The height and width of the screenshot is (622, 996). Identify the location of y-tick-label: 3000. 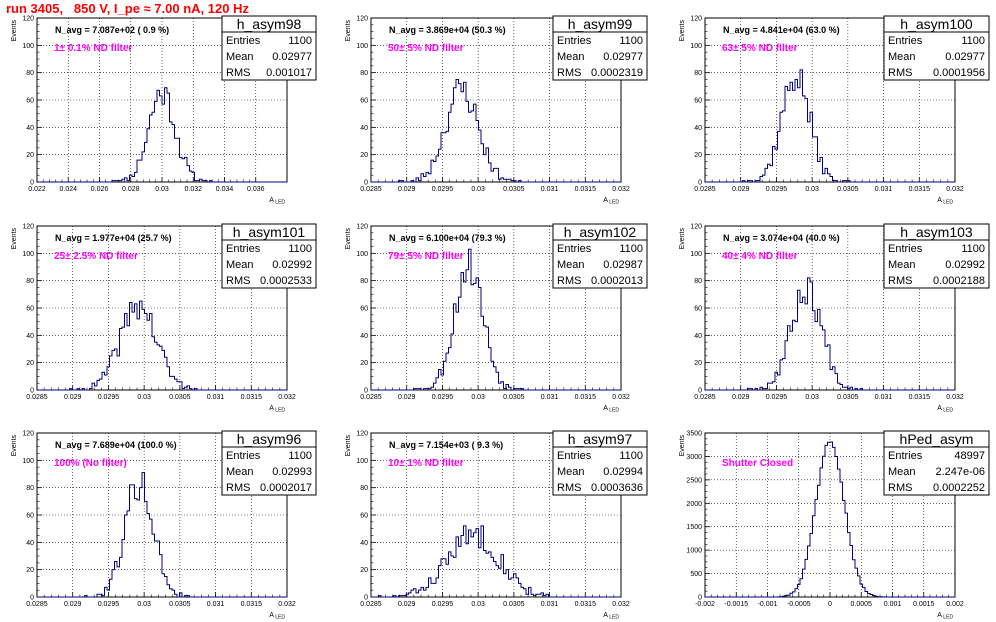
(694, 457).